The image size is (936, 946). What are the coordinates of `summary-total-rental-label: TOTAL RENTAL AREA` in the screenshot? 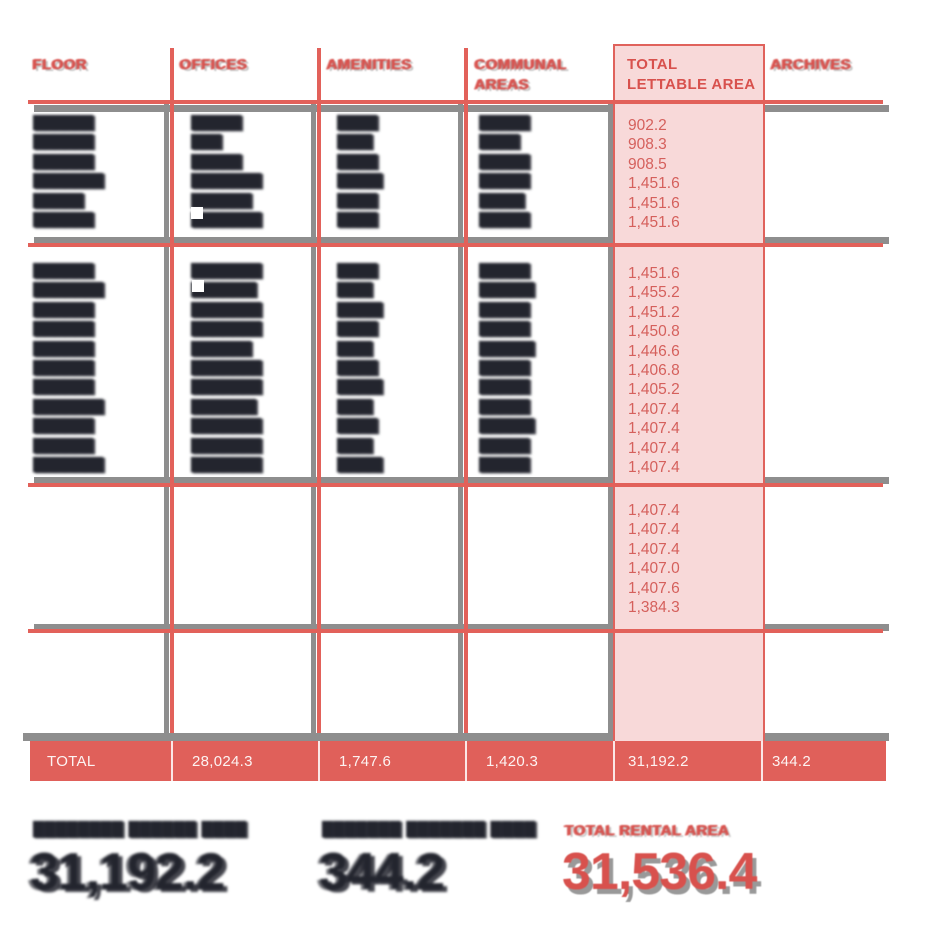 It's located at (647, 830).